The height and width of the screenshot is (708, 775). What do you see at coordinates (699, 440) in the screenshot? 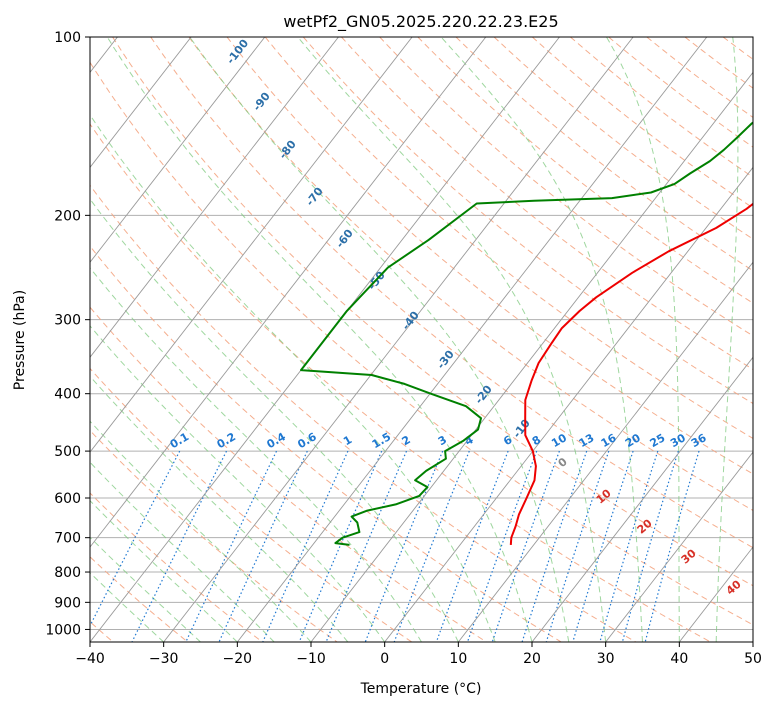
I see `mixing-ratio-label: 36` at bounding box center [699, 440].